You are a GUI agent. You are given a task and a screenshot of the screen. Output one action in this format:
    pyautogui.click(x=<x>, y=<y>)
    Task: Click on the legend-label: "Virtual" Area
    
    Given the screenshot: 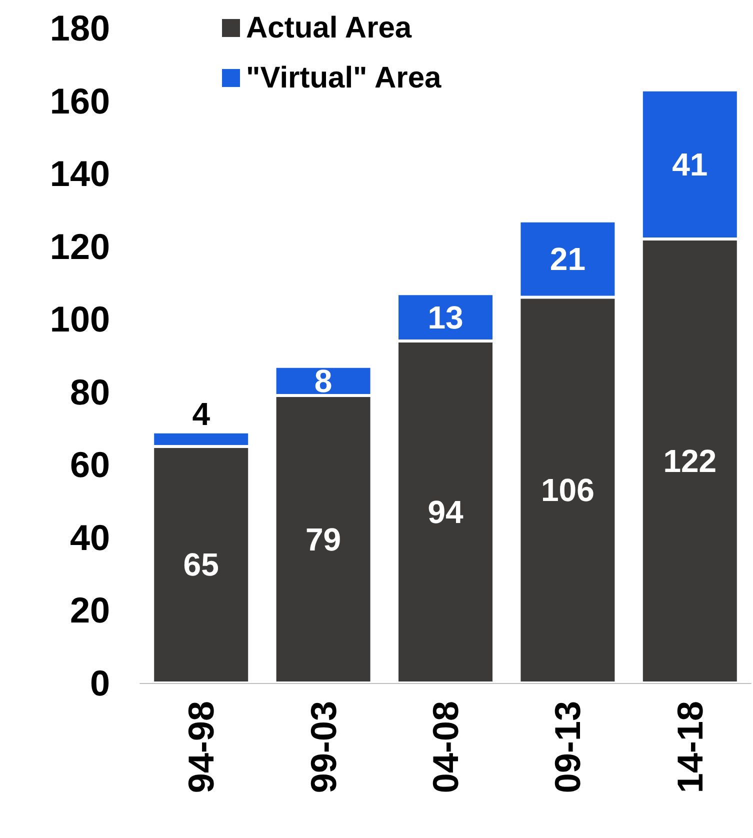 What is the action you would take?
    pyautogui.click(x=344, y=78)
    